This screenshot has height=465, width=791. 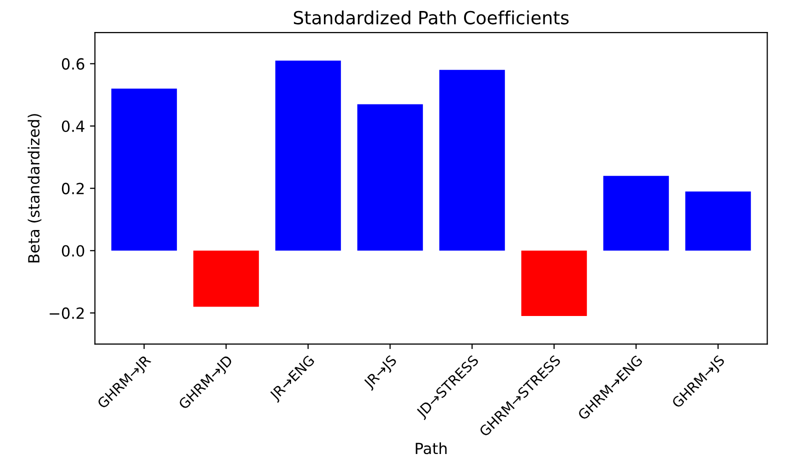 I want to click on chart-title: Standardized Path Coefficients, so click(x=431, y=17).